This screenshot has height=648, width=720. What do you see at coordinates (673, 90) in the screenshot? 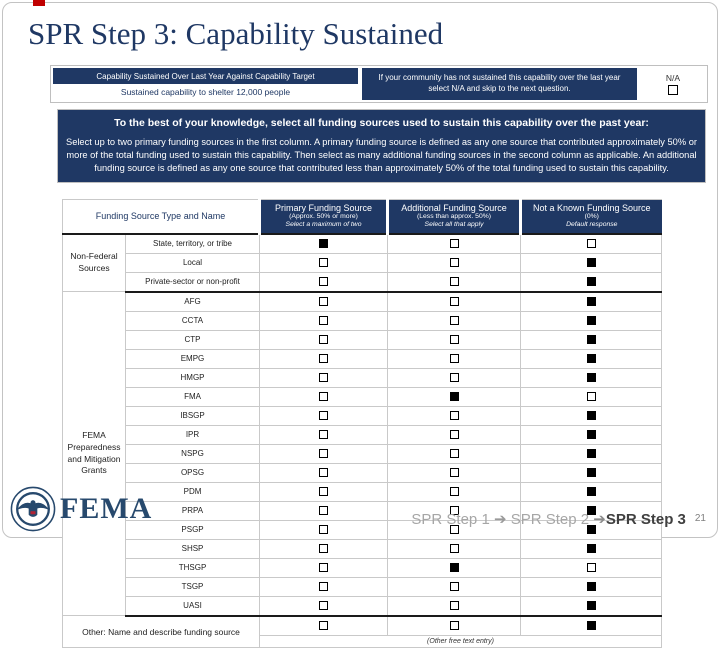
I see `na-checkbox` at bounding box center [673, 90].